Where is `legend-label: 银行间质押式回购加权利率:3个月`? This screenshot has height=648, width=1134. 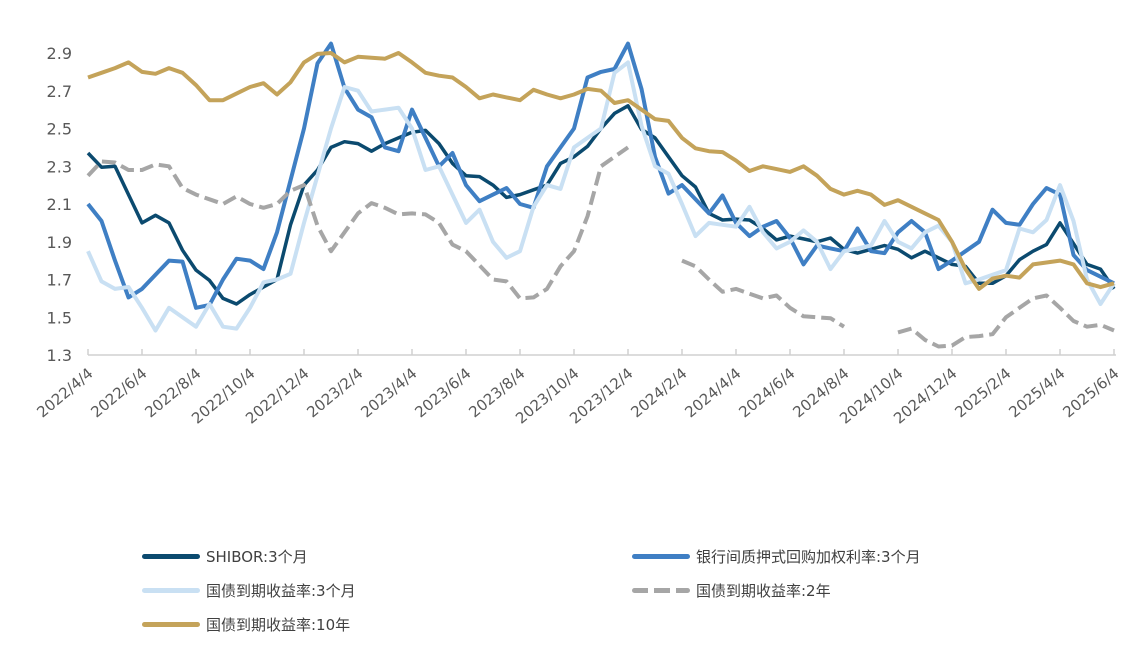
legend-label: 银行间质押式回购加权利率:3个月 is located at coordinates (808, 557).